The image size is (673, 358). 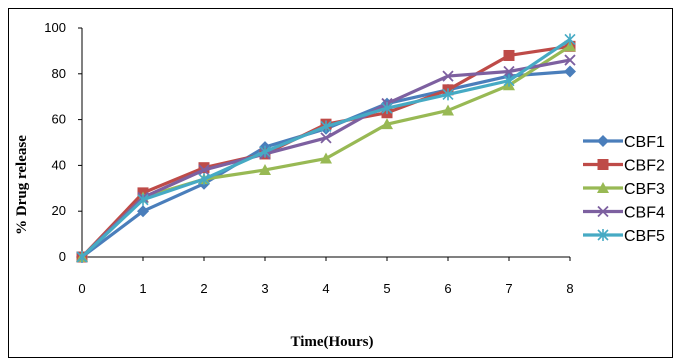 What do you see at coordinates (644, 142) in the screenshot?
I see `legend-label: CBF1` at bounding box center [644, 142].